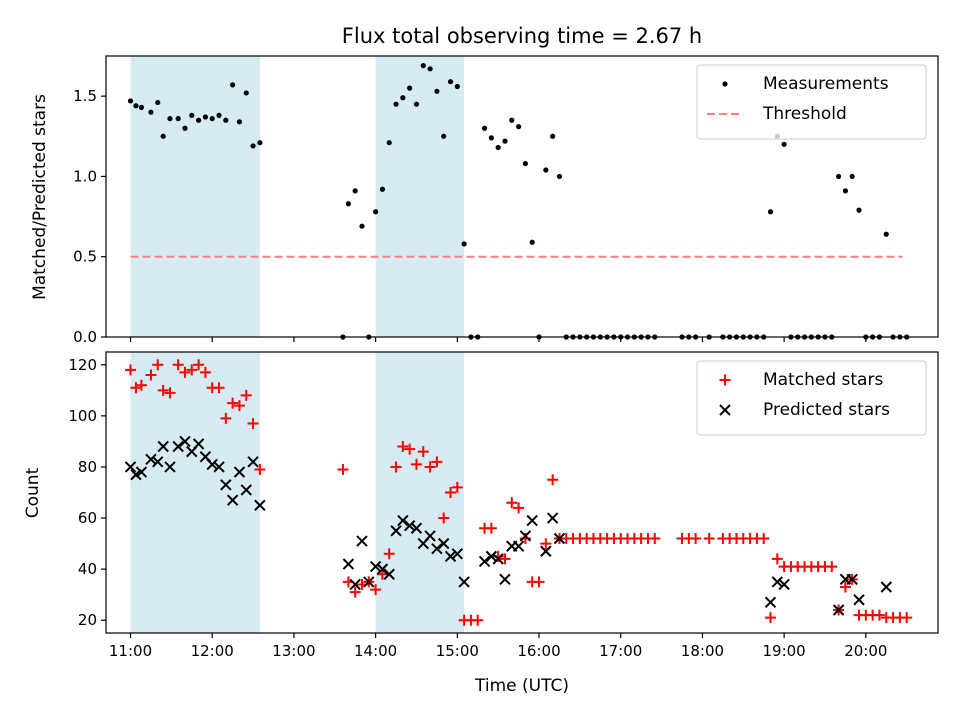 This screenshot has height=720, width=960. What do you see at coordinates (87, 518) in the screenshot?
I see `bottom-y-tick-label-2: 60` at bounding box center [87, 518].